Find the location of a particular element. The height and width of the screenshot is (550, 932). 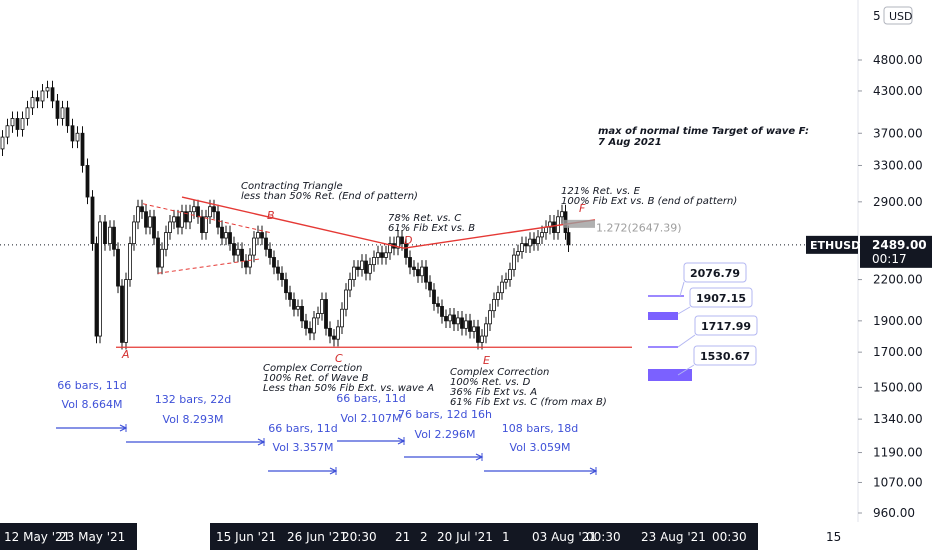

price-tick-label: 1500.00 is located at coordinates (898, 387).